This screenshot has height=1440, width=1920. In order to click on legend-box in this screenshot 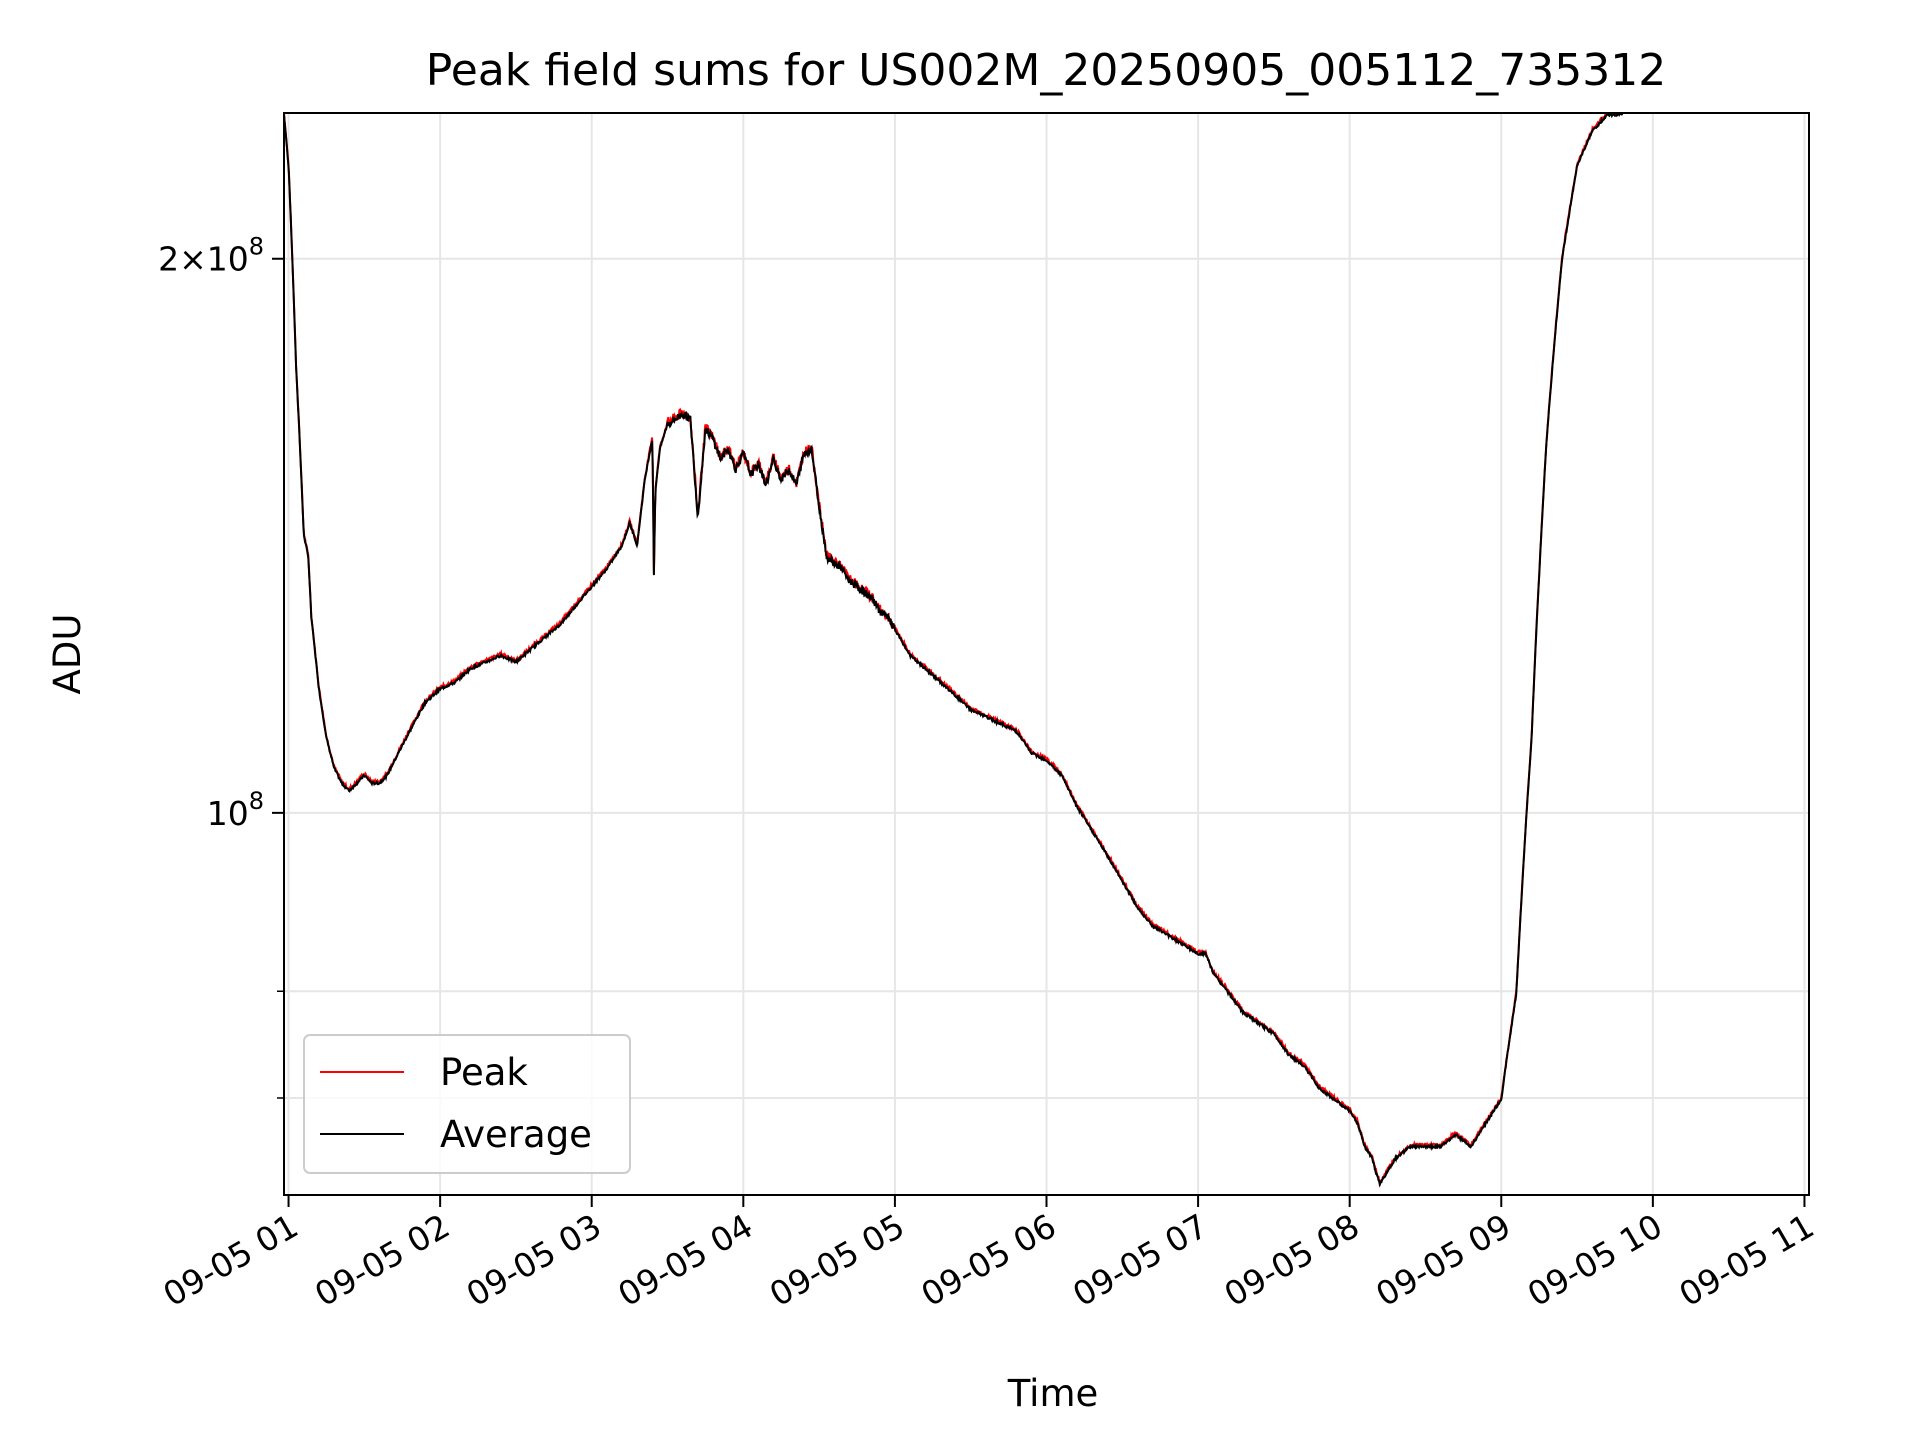, I will do `click(467, 1104)`.